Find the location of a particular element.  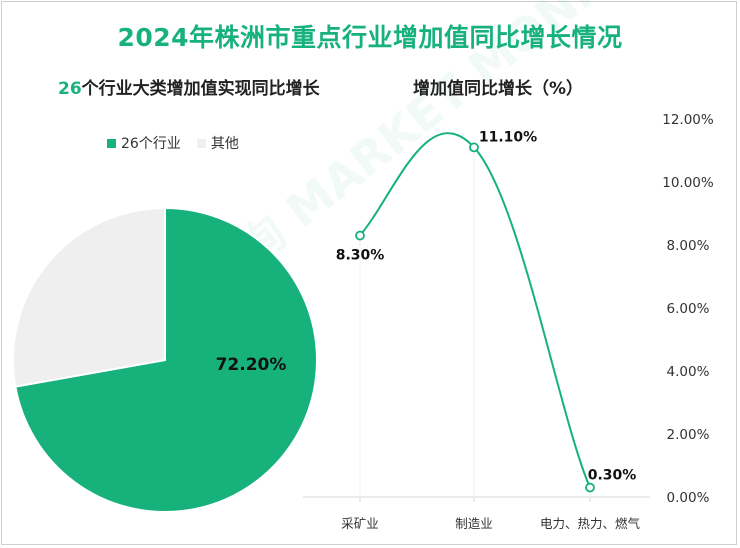

pie-subtitle: 26个行业大类增加值实现同比增长 is located at coordinates (189, 86).